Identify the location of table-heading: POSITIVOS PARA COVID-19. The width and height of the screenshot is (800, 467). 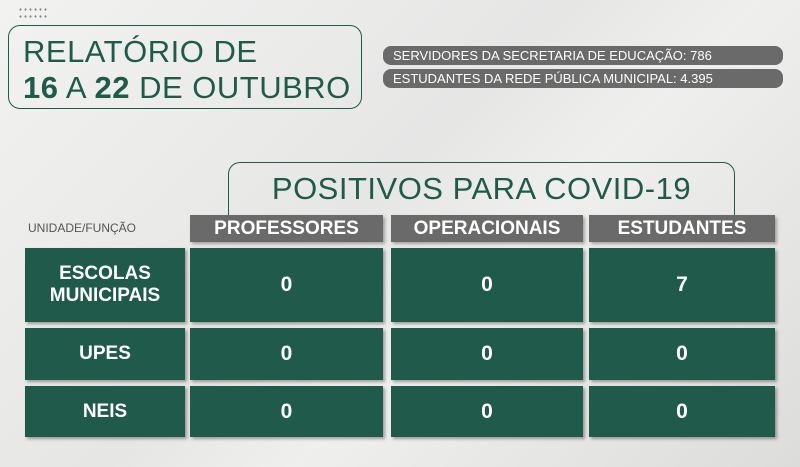
(481, 192).